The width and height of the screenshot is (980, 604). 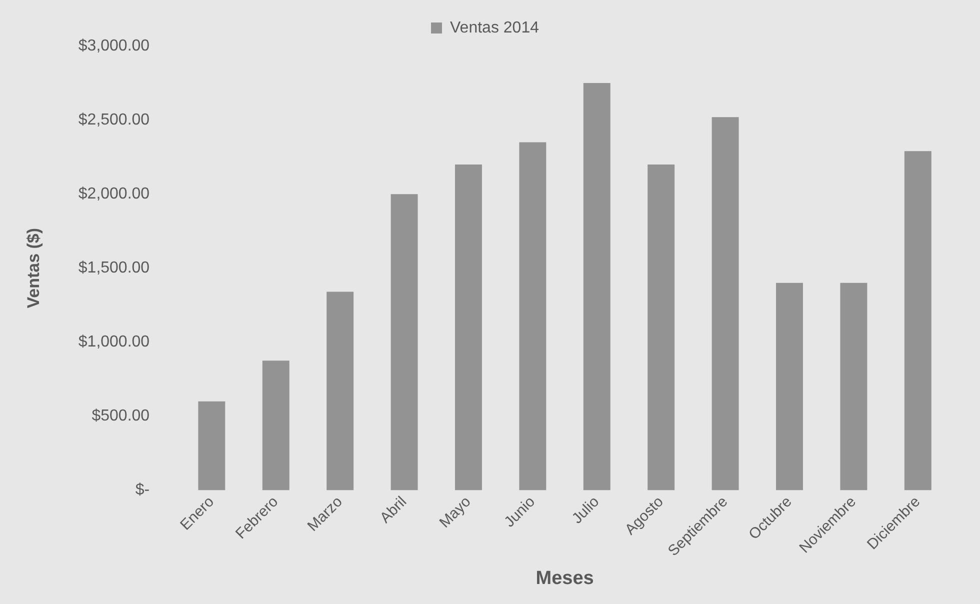 What do you see at coordinates (114, 342) in the screenshot?
I see `y-tick-label: $1,000.00` at bounding box center [114, 342].